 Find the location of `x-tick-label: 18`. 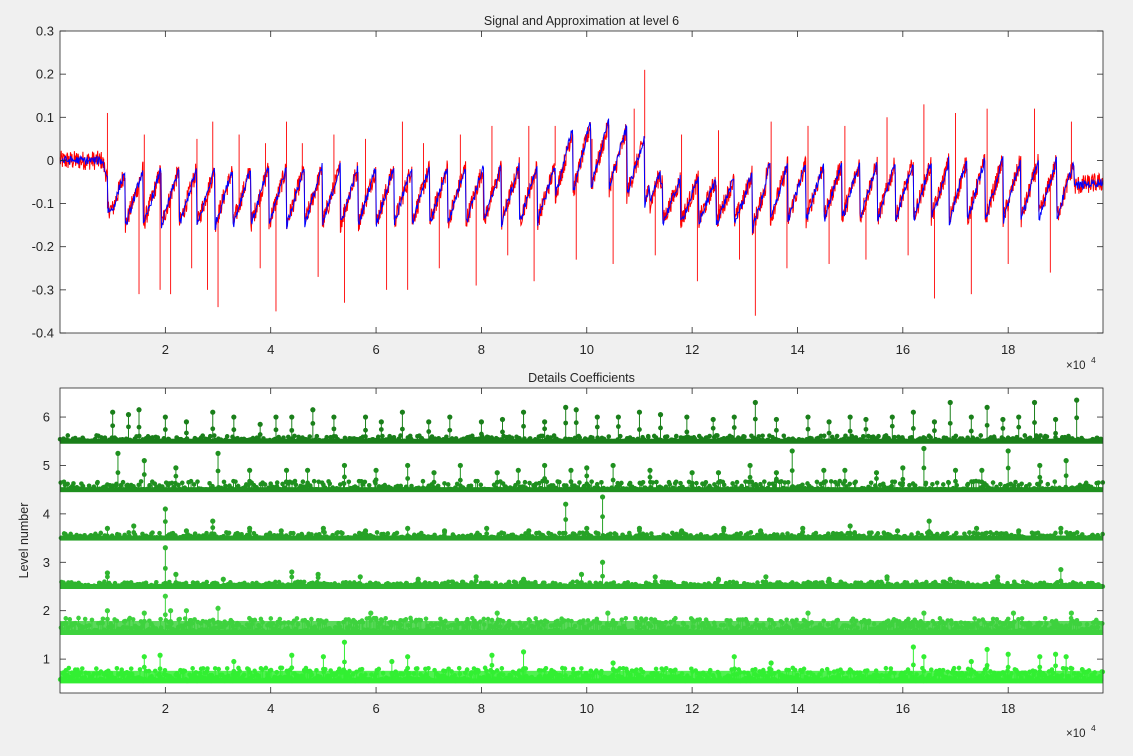

x-tick-label: 18 is located at coordinates (1008, 349).